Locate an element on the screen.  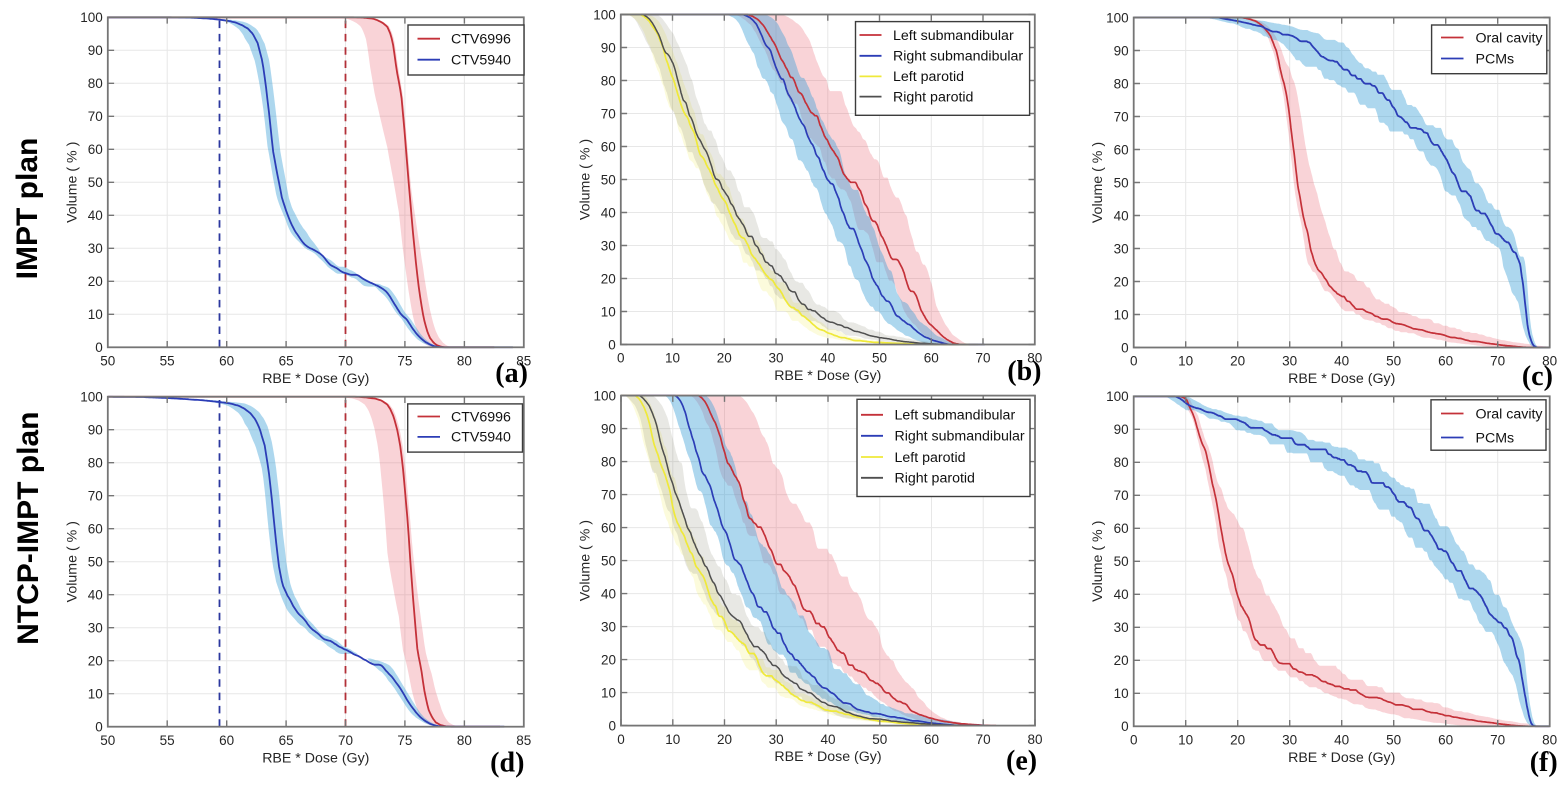
svg-text: CTV6996 is located at coordinates (481, 40).